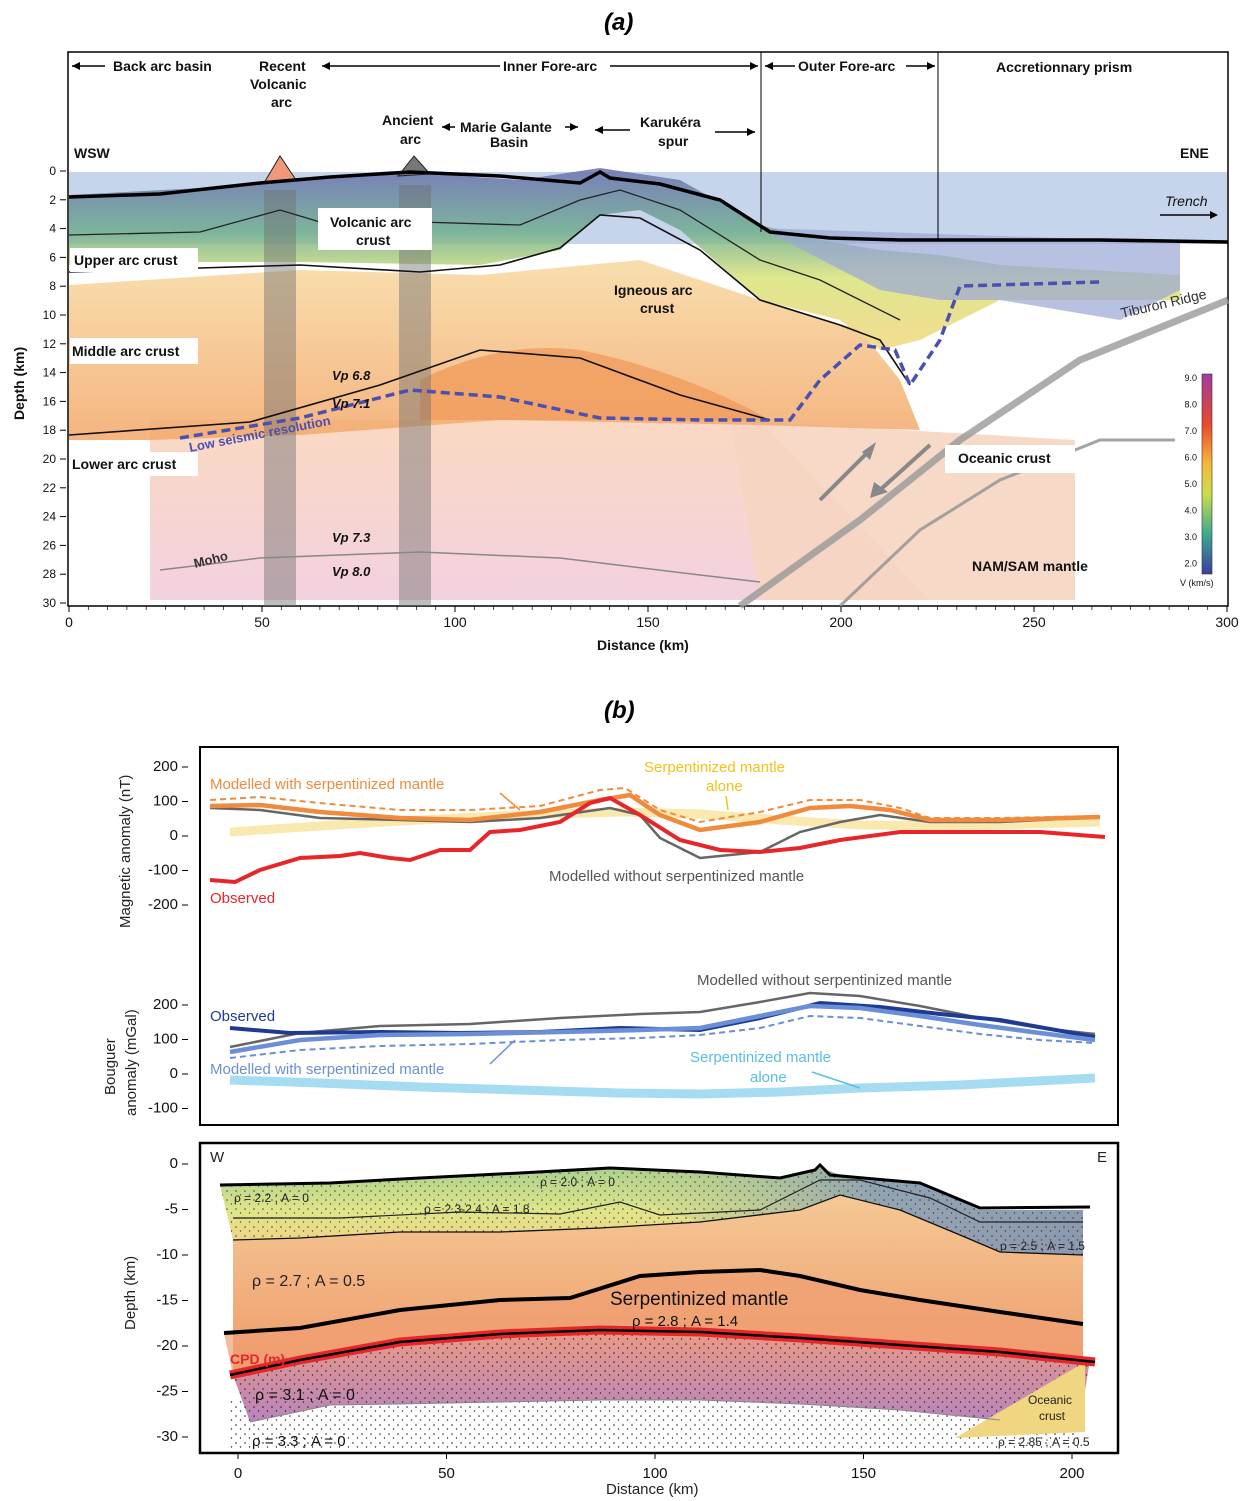 The width and height of the screenshot is (1255, 1501). Describe the element at coordinates (595, 384) in the screenshot. I see `igneous-arc-body` at that location.